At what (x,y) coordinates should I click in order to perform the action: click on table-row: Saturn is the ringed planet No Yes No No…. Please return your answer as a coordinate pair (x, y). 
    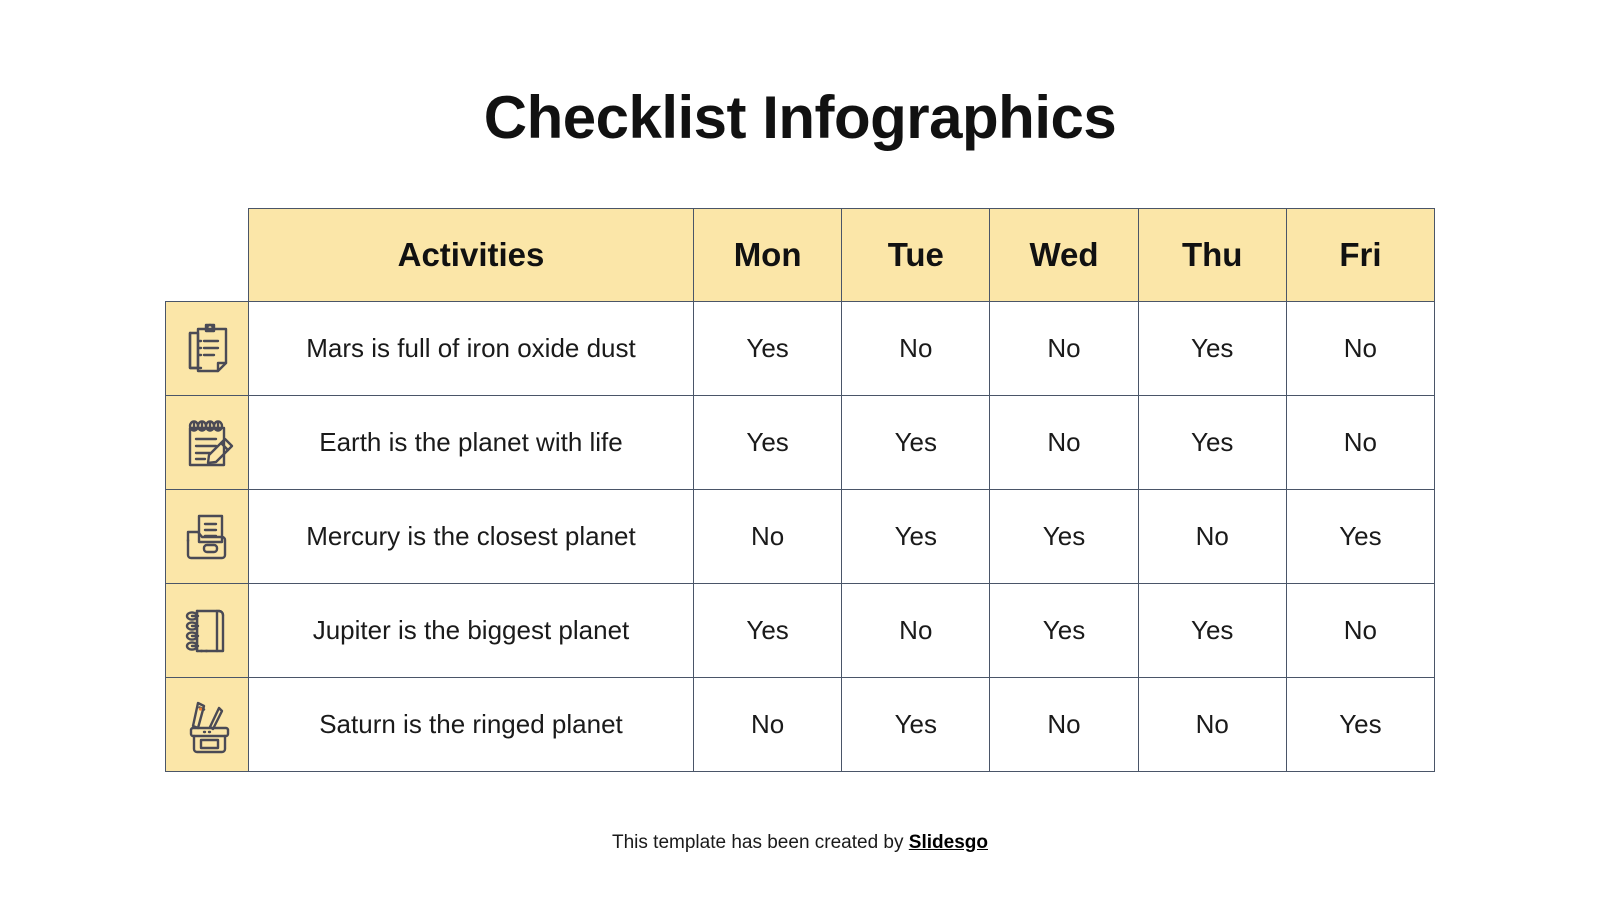
    Looking at the image, I should click on (841, 724).